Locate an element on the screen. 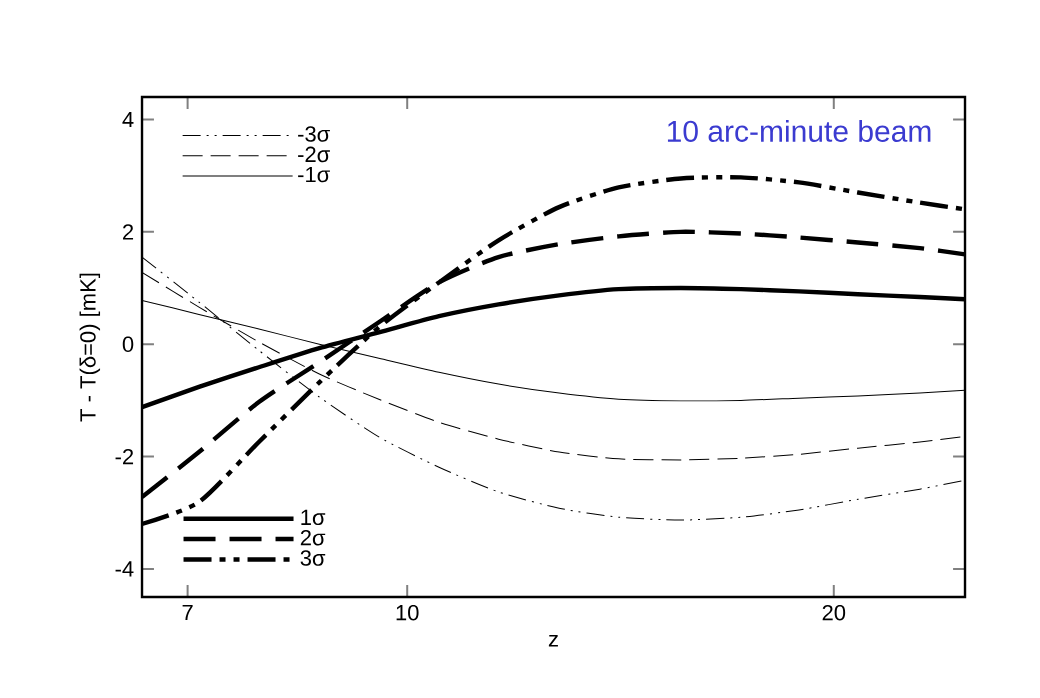 The width and height of the screenshot is (1040, 698). x-tick-label: 20 is located at coordinates (834, 612).